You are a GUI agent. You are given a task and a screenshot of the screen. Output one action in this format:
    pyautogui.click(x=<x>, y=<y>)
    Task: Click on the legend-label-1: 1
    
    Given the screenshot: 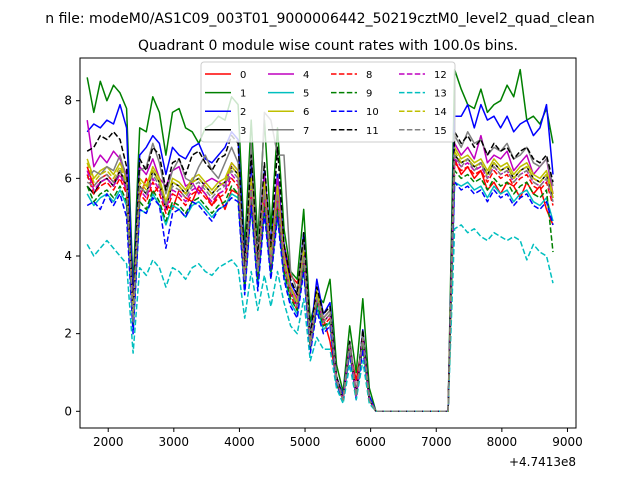 What is the action you would take?
    pyautogui.click(x=243, y=94)
    